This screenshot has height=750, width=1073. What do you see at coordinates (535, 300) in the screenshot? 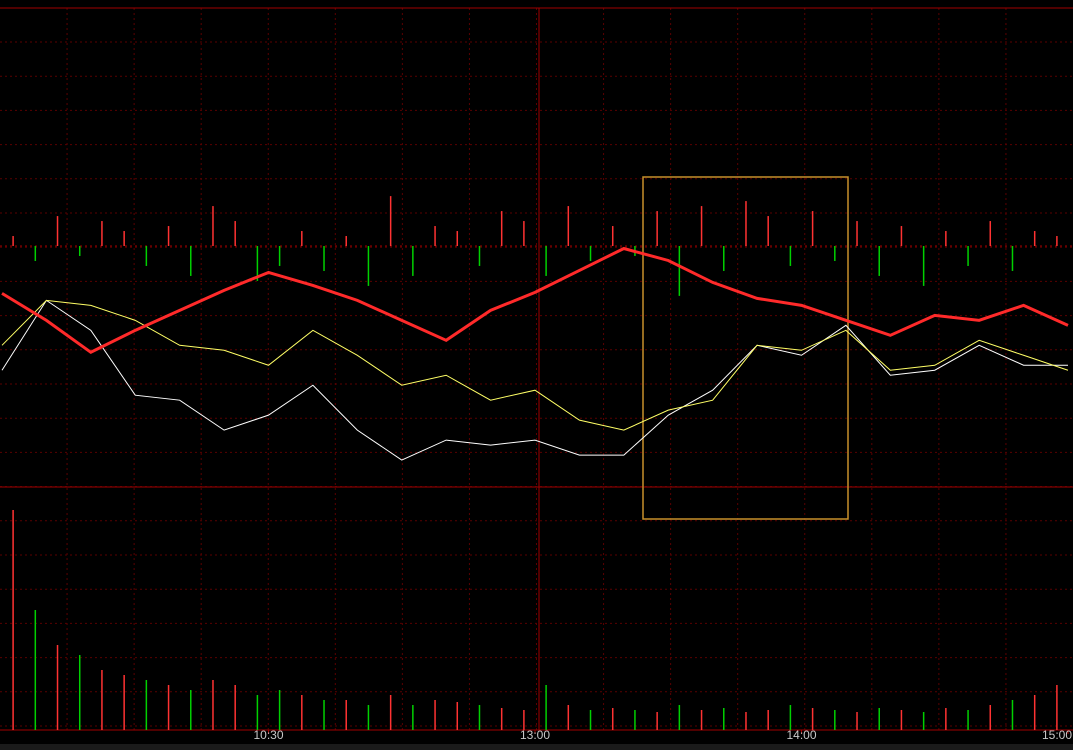
I see `price-line` at bounding box center [535, 300].